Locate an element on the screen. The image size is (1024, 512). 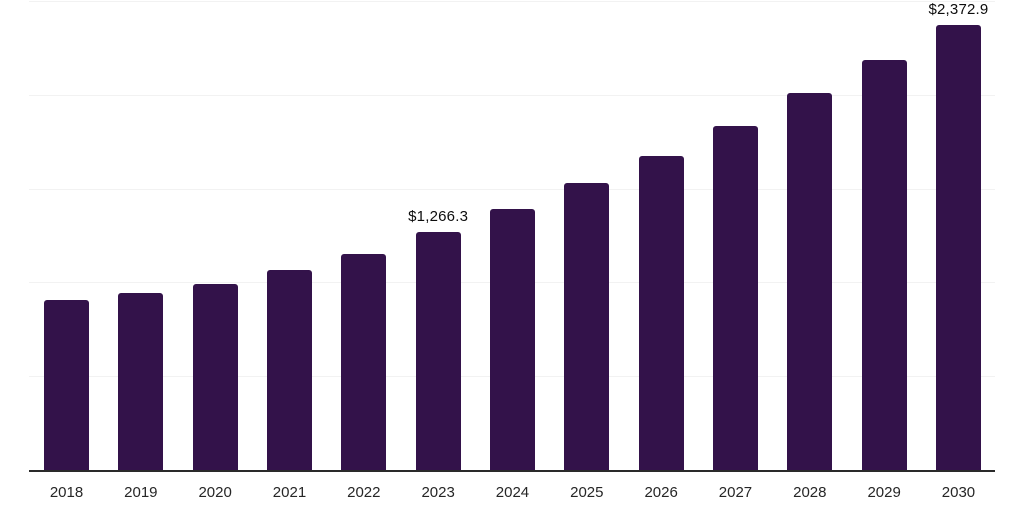
bar-2026 is located at coordinates (661, 312).